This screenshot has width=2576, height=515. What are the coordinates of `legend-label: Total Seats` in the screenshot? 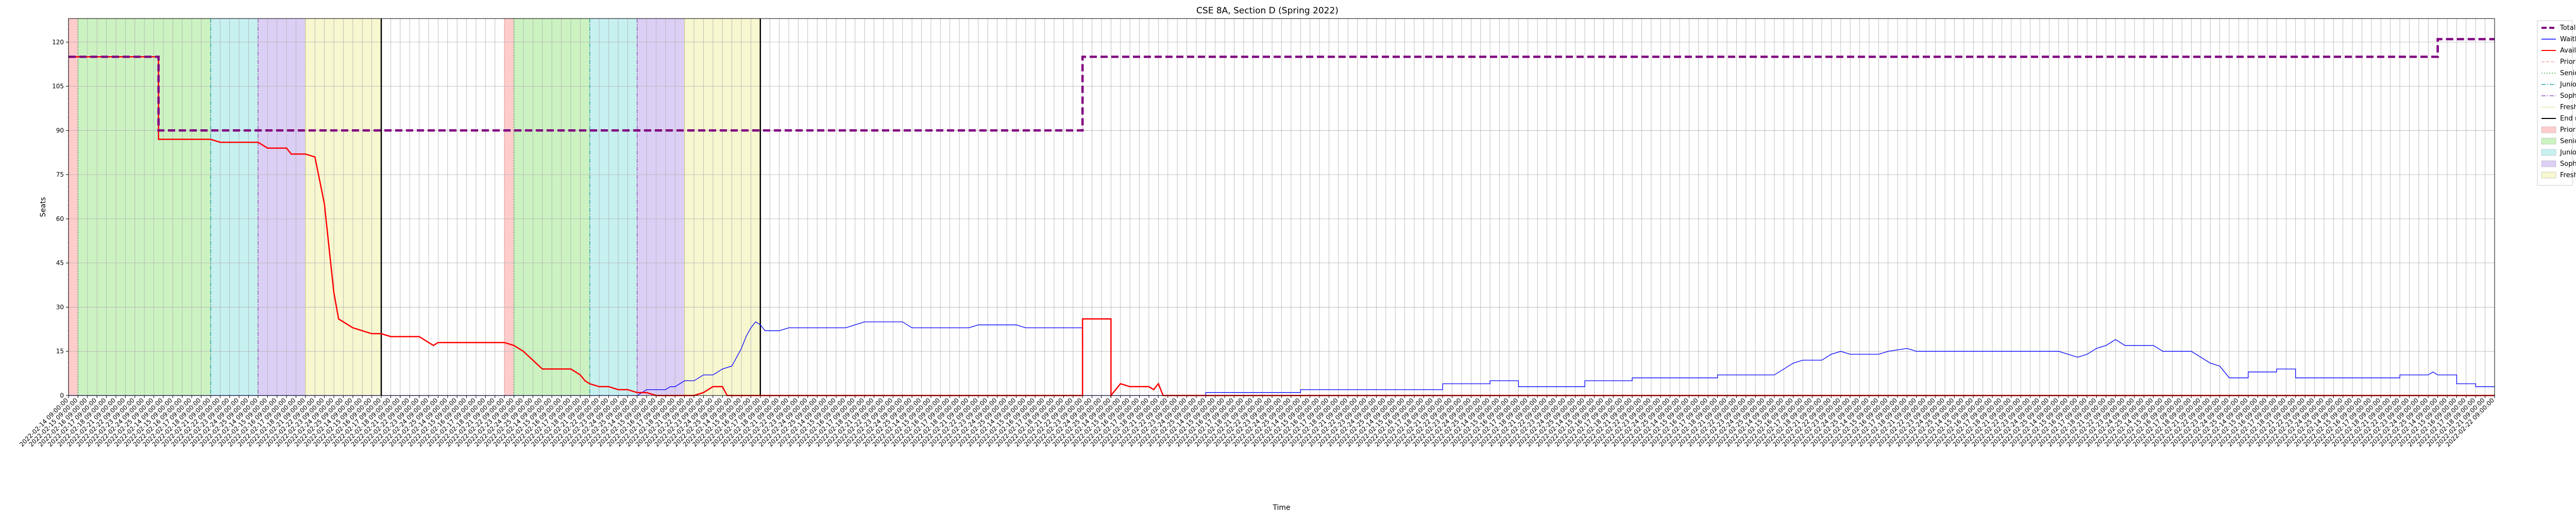 It's located at (2568, 28).